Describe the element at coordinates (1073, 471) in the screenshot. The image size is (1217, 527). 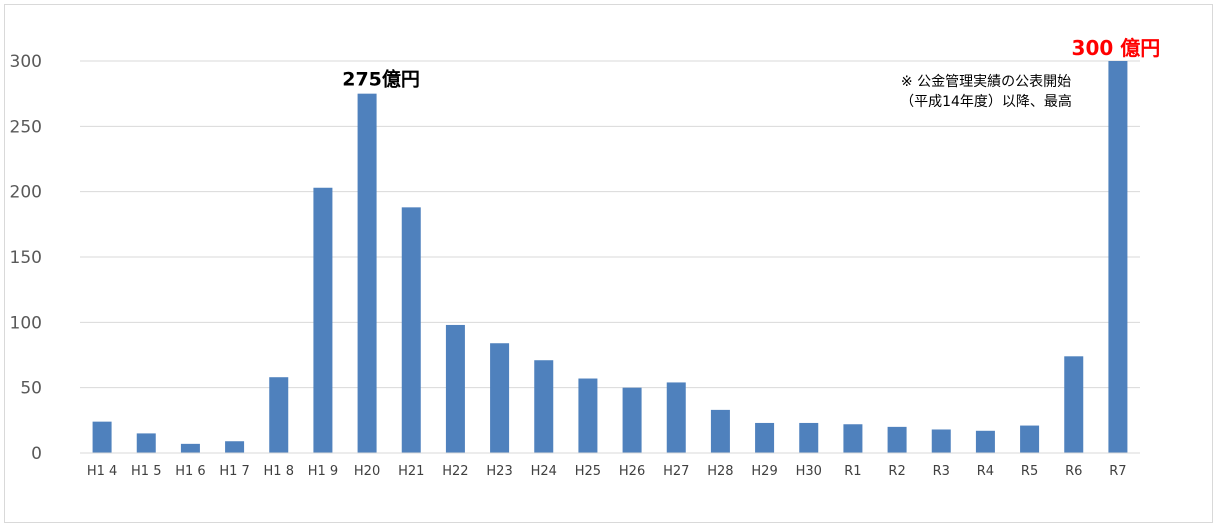
I see `x-tick-label: R6` at that location.